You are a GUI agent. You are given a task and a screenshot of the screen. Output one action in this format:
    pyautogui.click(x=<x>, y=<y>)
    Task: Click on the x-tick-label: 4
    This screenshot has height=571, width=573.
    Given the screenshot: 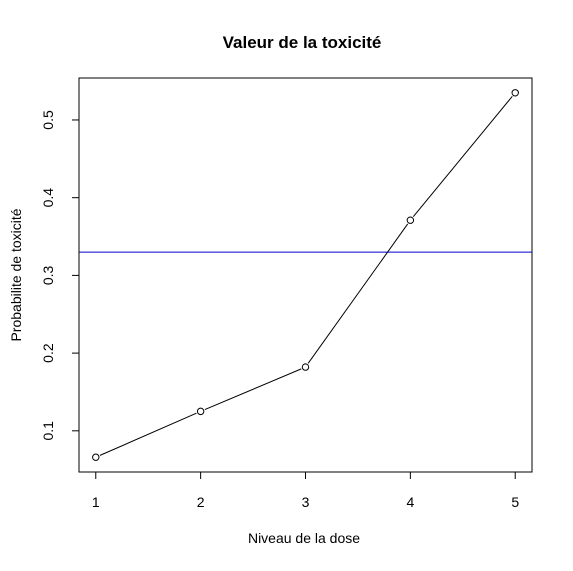 What is the action you would take?
    pyautogui.click(x=410, y=502)
    